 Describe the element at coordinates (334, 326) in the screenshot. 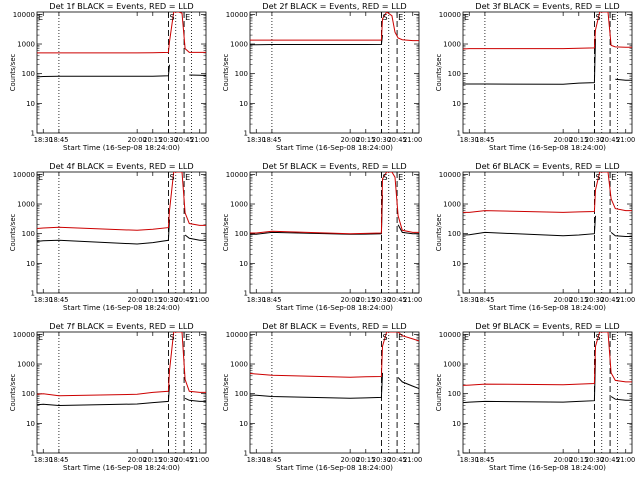

I see `chart-title: Det 8f BLACK = Events, RED = LLD` at that location.